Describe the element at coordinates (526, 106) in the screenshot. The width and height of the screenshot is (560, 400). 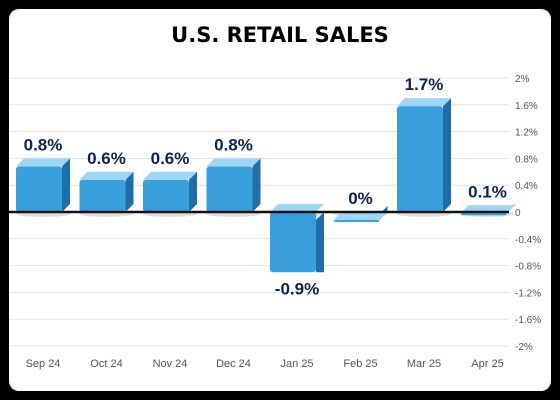
I see `y-tick-label: 1.6%` at that location.